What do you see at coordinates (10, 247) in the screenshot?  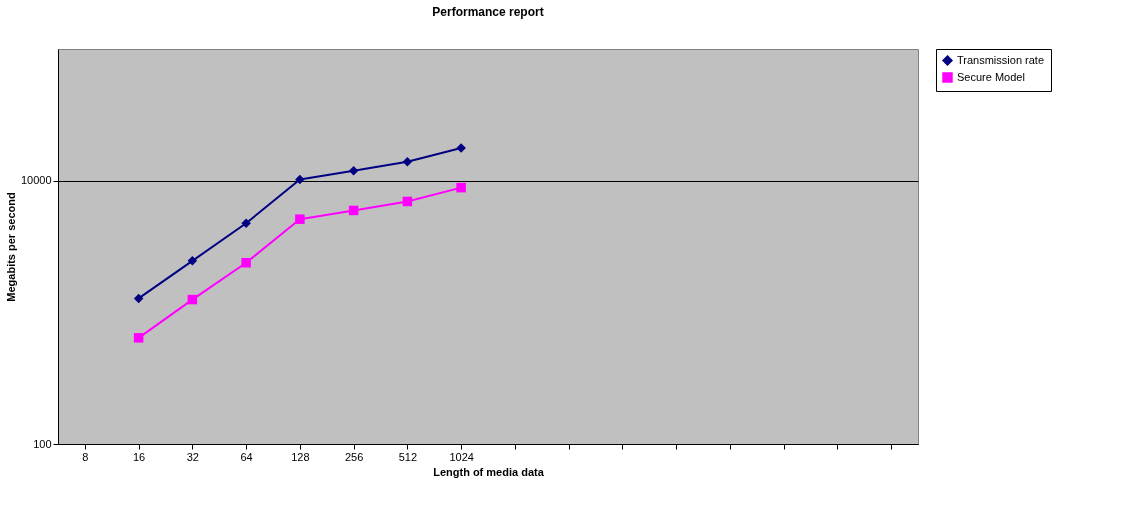 I see `y-axis-title: Megabits per second` at bounding box center [10, 247].